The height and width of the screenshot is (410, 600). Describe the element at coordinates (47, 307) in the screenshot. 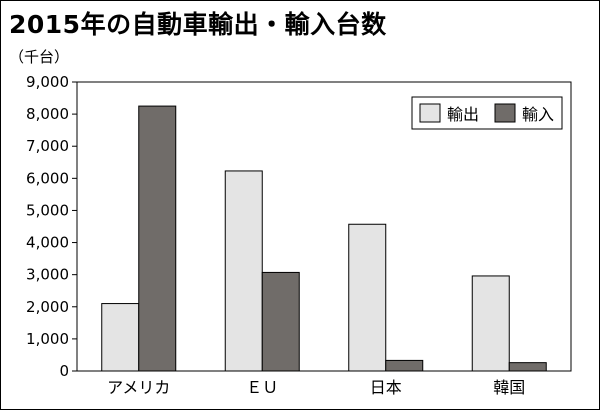

I see `y-tick-label: 2,000` at that location.